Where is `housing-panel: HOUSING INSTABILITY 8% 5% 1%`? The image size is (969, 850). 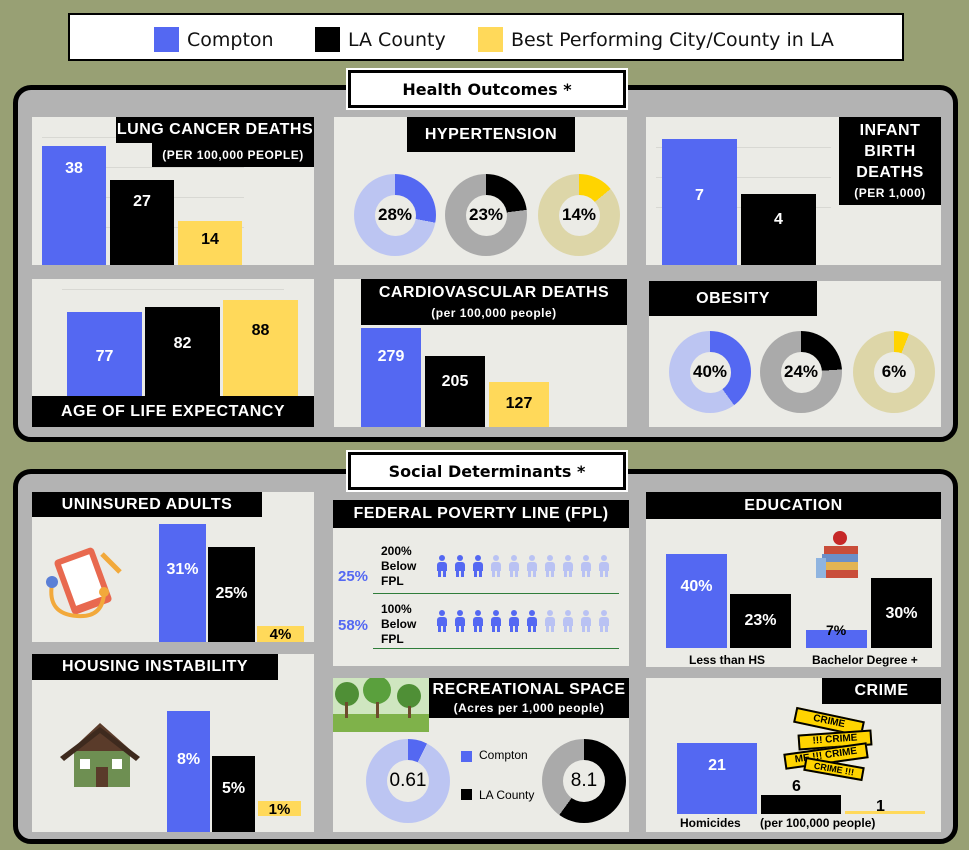
housing-panel: HOUSING INSTABILITY 8% 5% 1% is located at coordinates (173, 743).